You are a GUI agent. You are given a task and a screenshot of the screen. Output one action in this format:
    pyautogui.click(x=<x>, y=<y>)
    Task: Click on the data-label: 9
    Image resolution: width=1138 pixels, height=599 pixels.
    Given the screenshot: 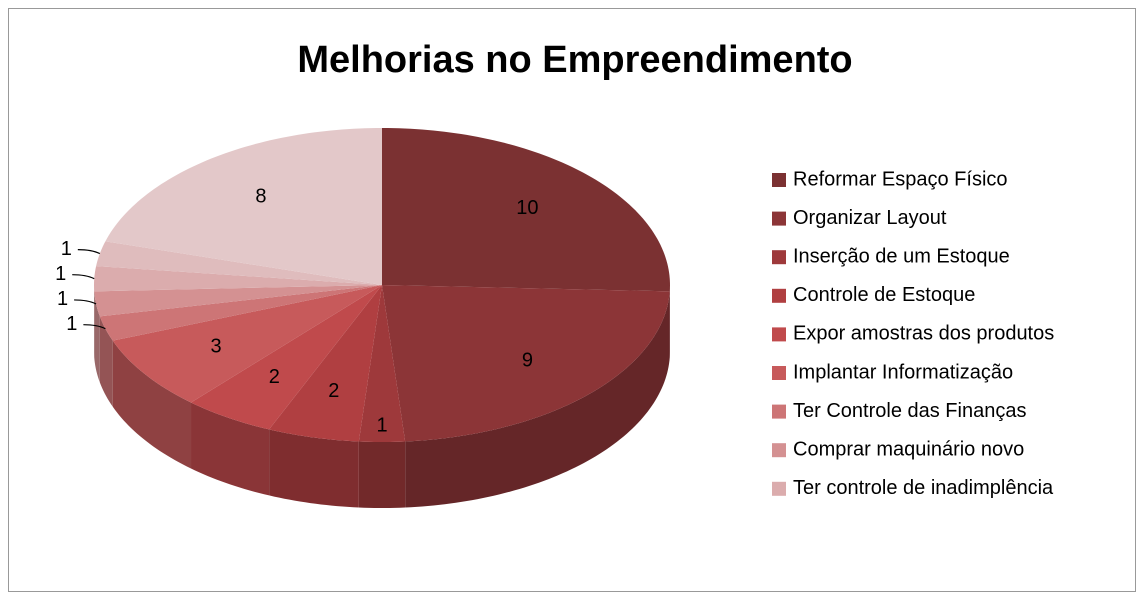 What is the action you would take?
    pyautogui.click(x=527, y=360)
    